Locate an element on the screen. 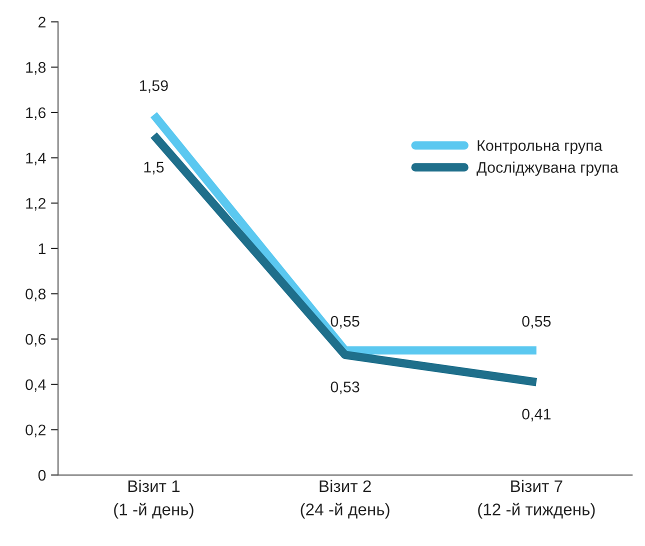 This screenshot has height=546, width=645. y-tick-label: 0,6 is located at coordinates (36, 340).